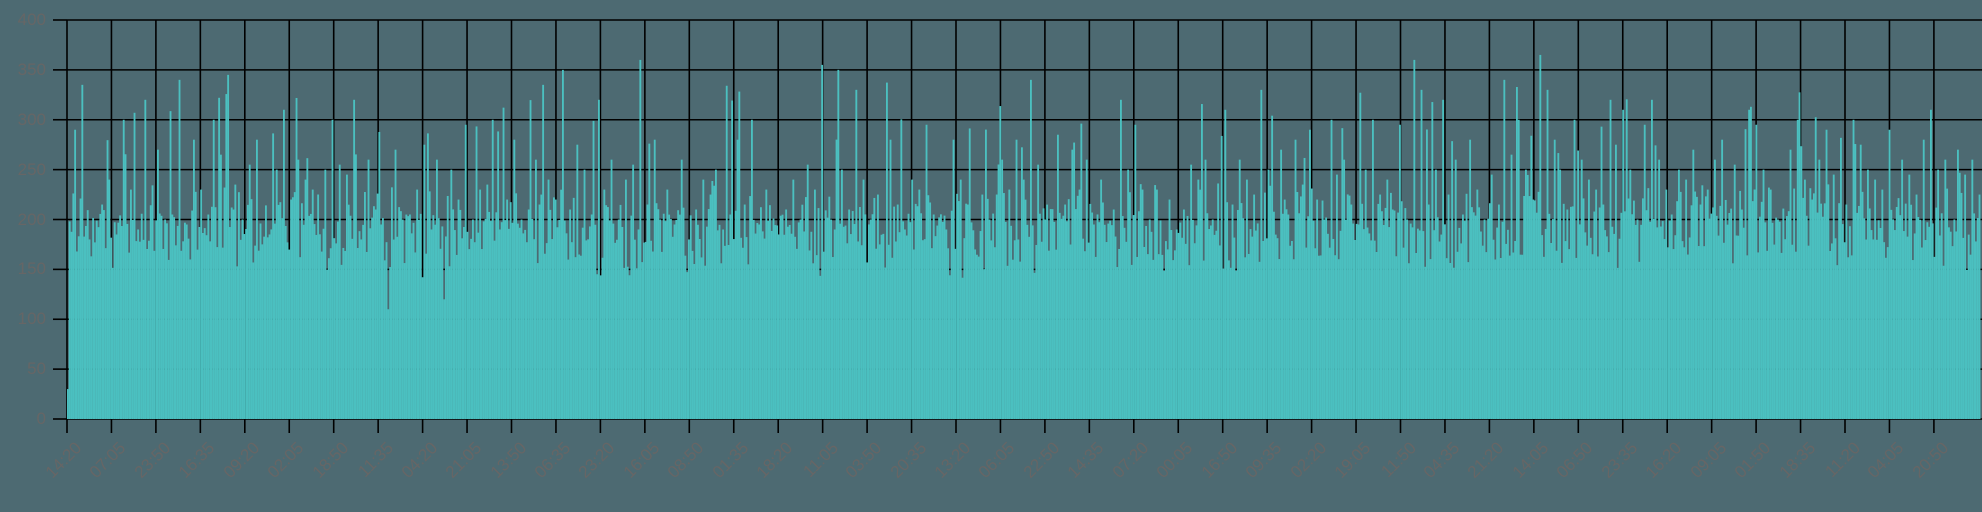  I want to click on y-tick-label: 300, so click(31, 119).